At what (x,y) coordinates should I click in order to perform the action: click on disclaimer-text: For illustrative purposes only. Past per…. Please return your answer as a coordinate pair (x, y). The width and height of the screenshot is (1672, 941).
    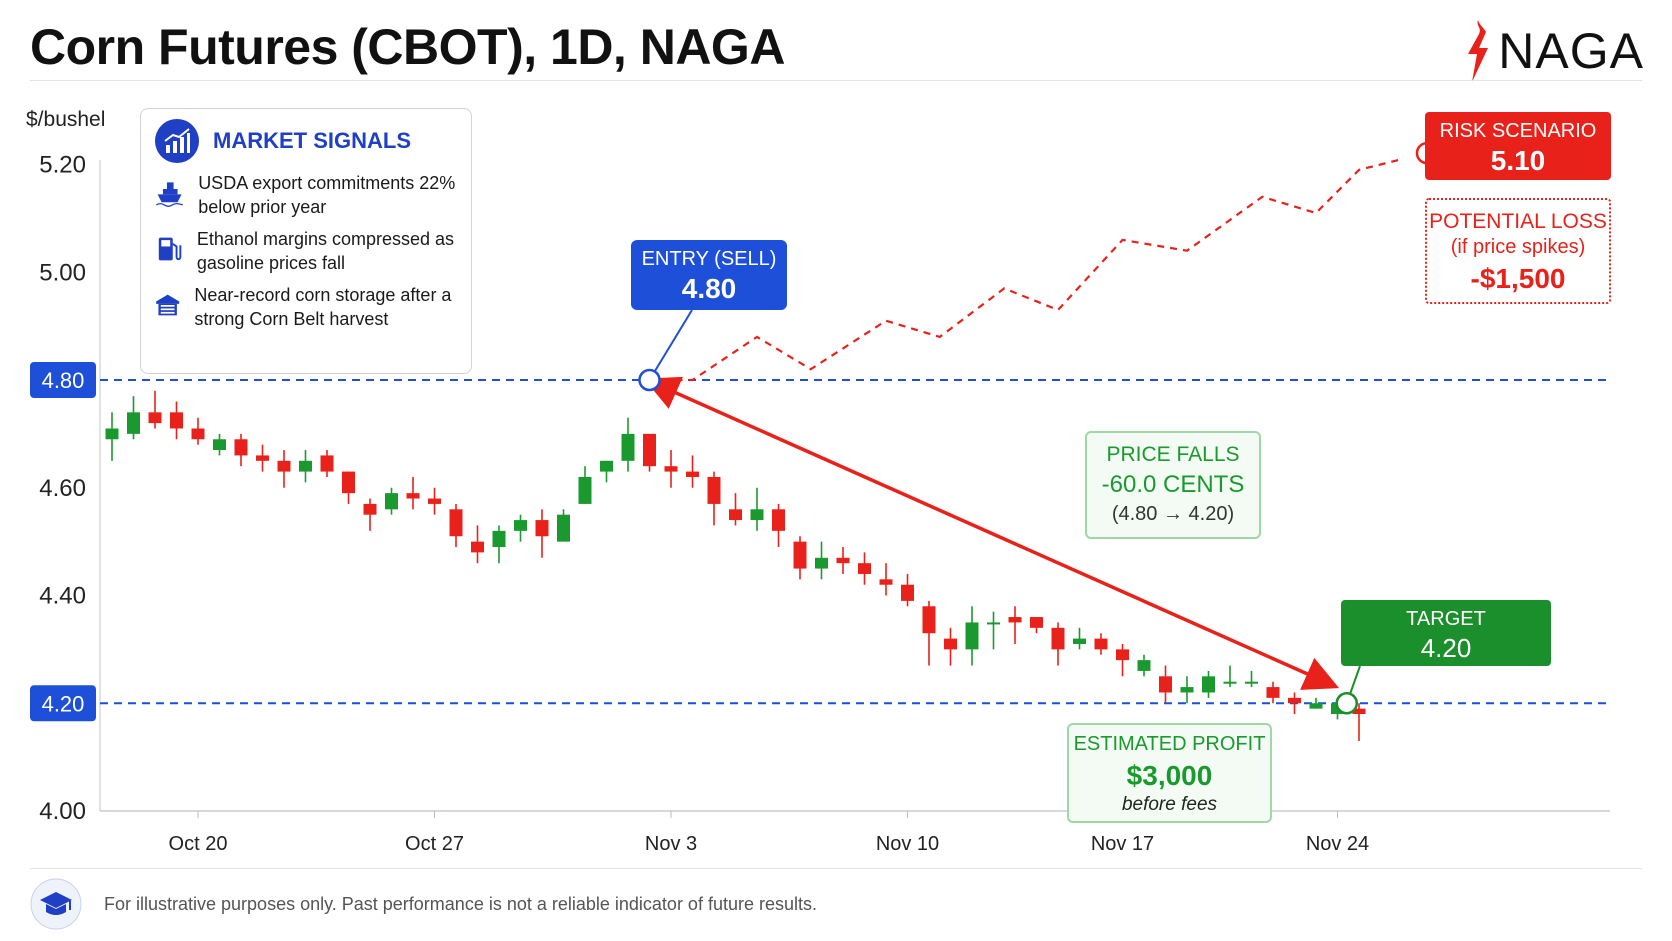
    Looking at the image, I should click on (460, 903).